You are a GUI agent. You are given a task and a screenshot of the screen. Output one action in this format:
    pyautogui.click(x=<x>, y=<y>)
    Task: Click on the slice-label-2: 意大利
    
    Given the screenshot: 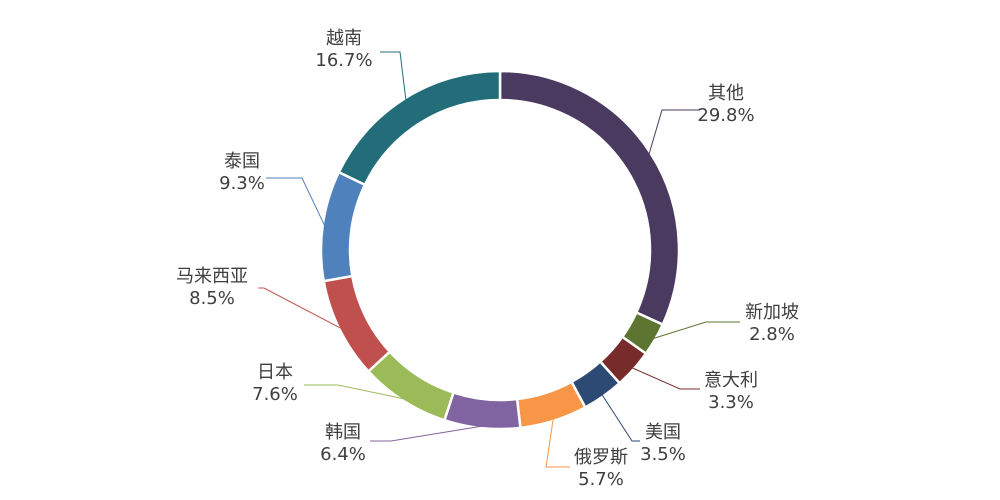 What is the action you would take?
    pyautogui.click(x=731, y=380)
    